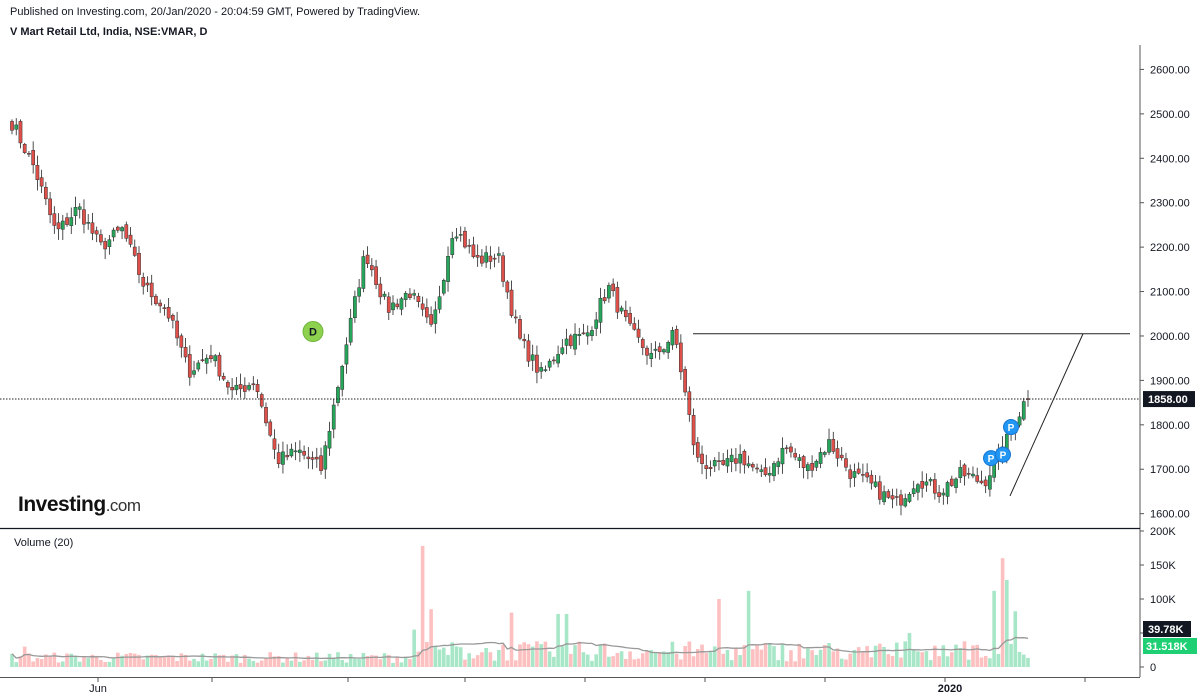 The height and width of the screenshot is (698, 1200). Describe the element at coordinates (911, 415) in the screenshot. I see `trendlines` at that location.